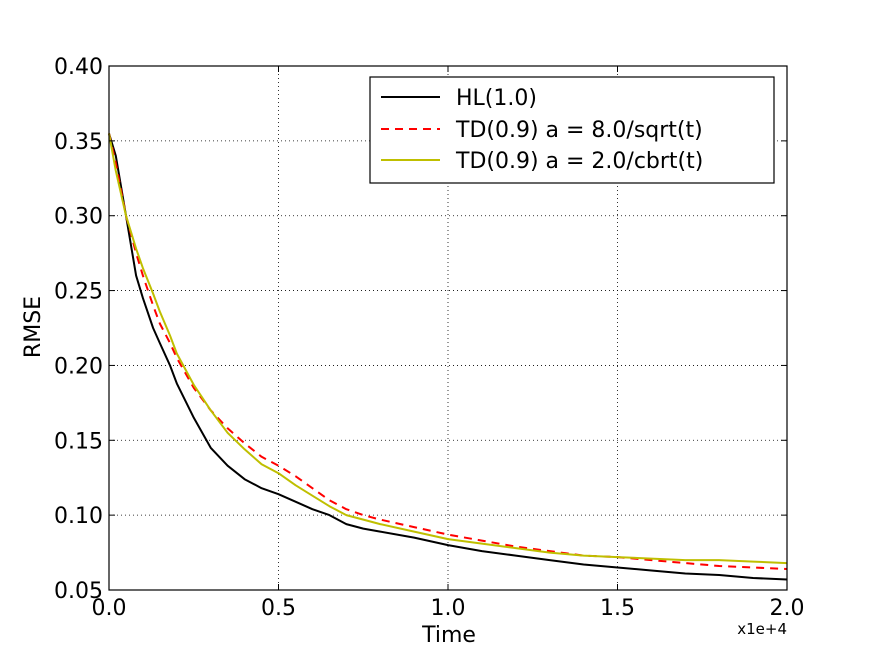 The width and height of the screenshot is (875, 656). I want to click on y-tick-label: 0.40, so click(78, 67).